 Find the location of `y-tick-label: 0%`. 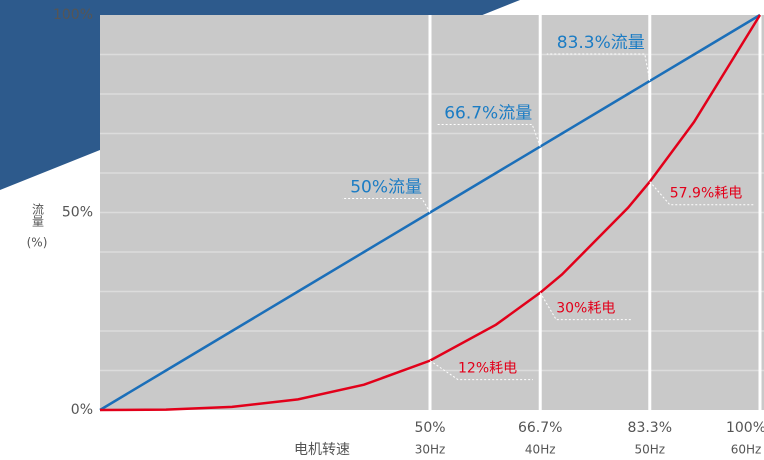

y-tick-label: 0% is located at coordinates (82, 410).